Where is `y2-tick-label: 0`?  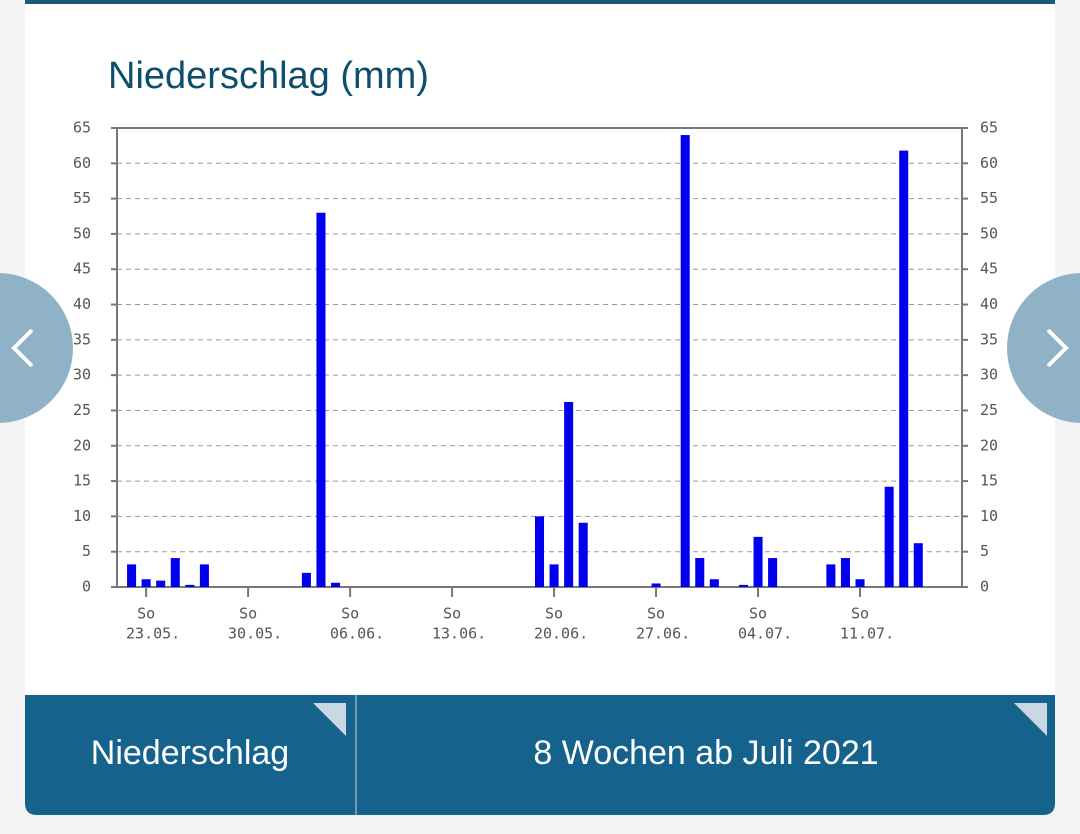
y2-tick-label: 0 is located at coordinates (984, 587).